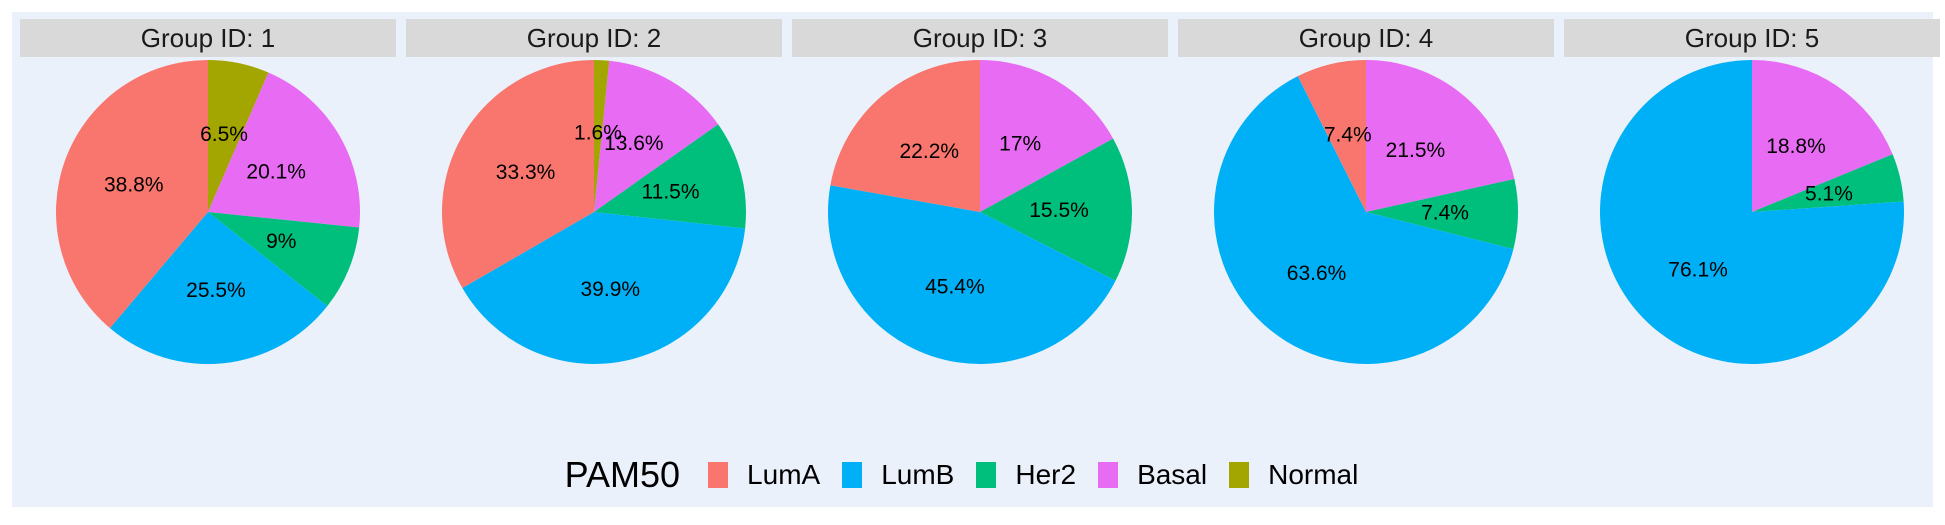  Describe the element at coordinates (1796, 146) in the screenshot. I see `pie-percent-label: 18.8%` at that location.